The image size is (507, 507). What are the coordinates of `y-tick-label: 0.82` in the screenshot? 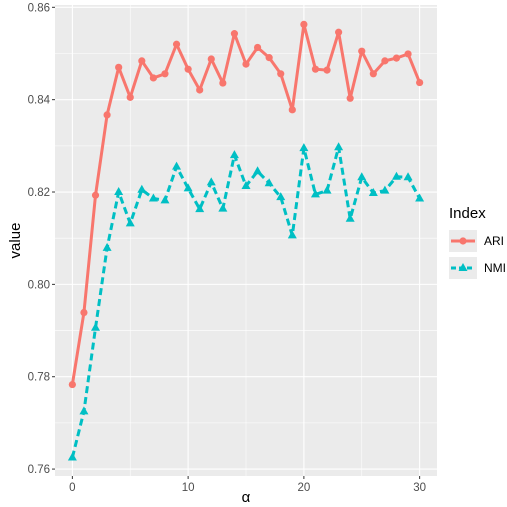 It's located at (39, 193).